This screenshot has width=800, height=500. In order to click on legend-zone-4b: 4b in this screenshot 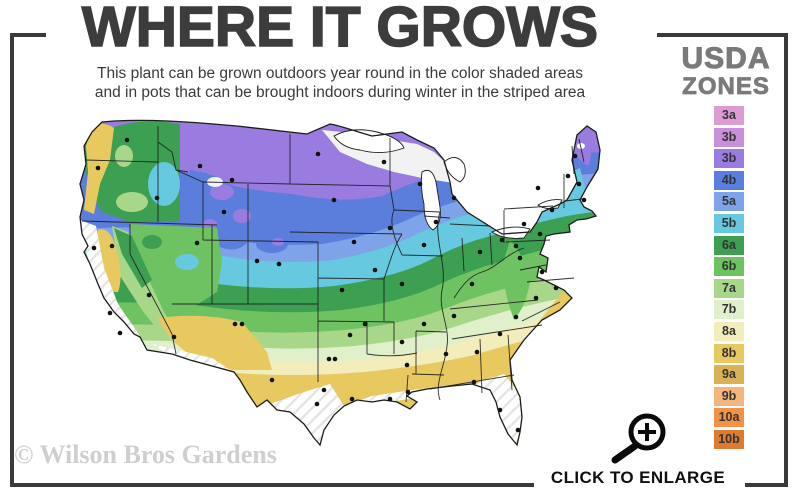, I will do `click(729, 180)`.